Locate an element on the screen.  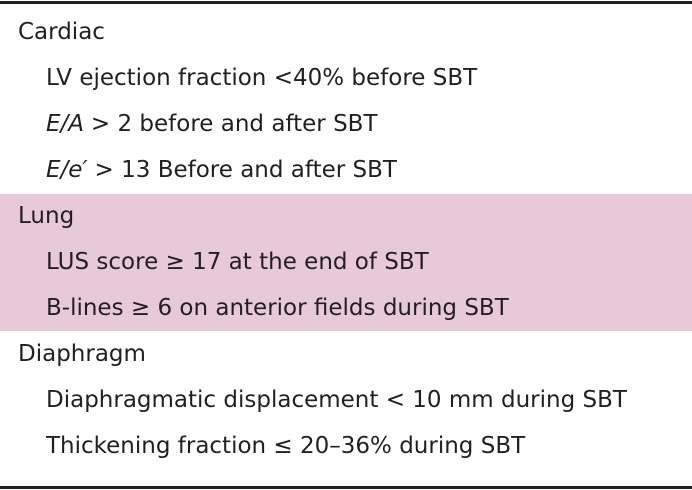
criterion-text: LUS score ≥ 17 at the end of SBT is located at coordinates (237, 262).